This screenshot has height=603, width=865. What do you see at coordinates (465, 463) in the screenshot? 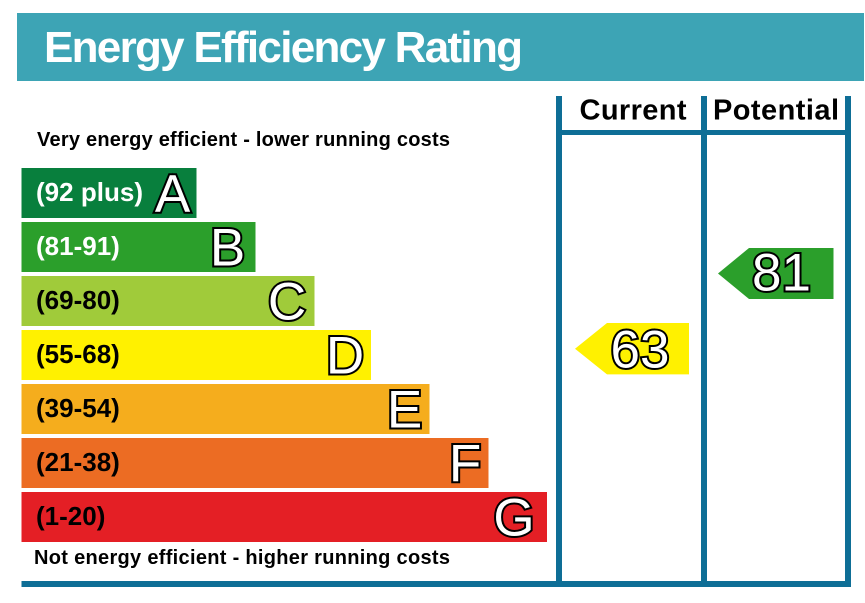
I see `svg-text: F` at bounding box center [465, 463].